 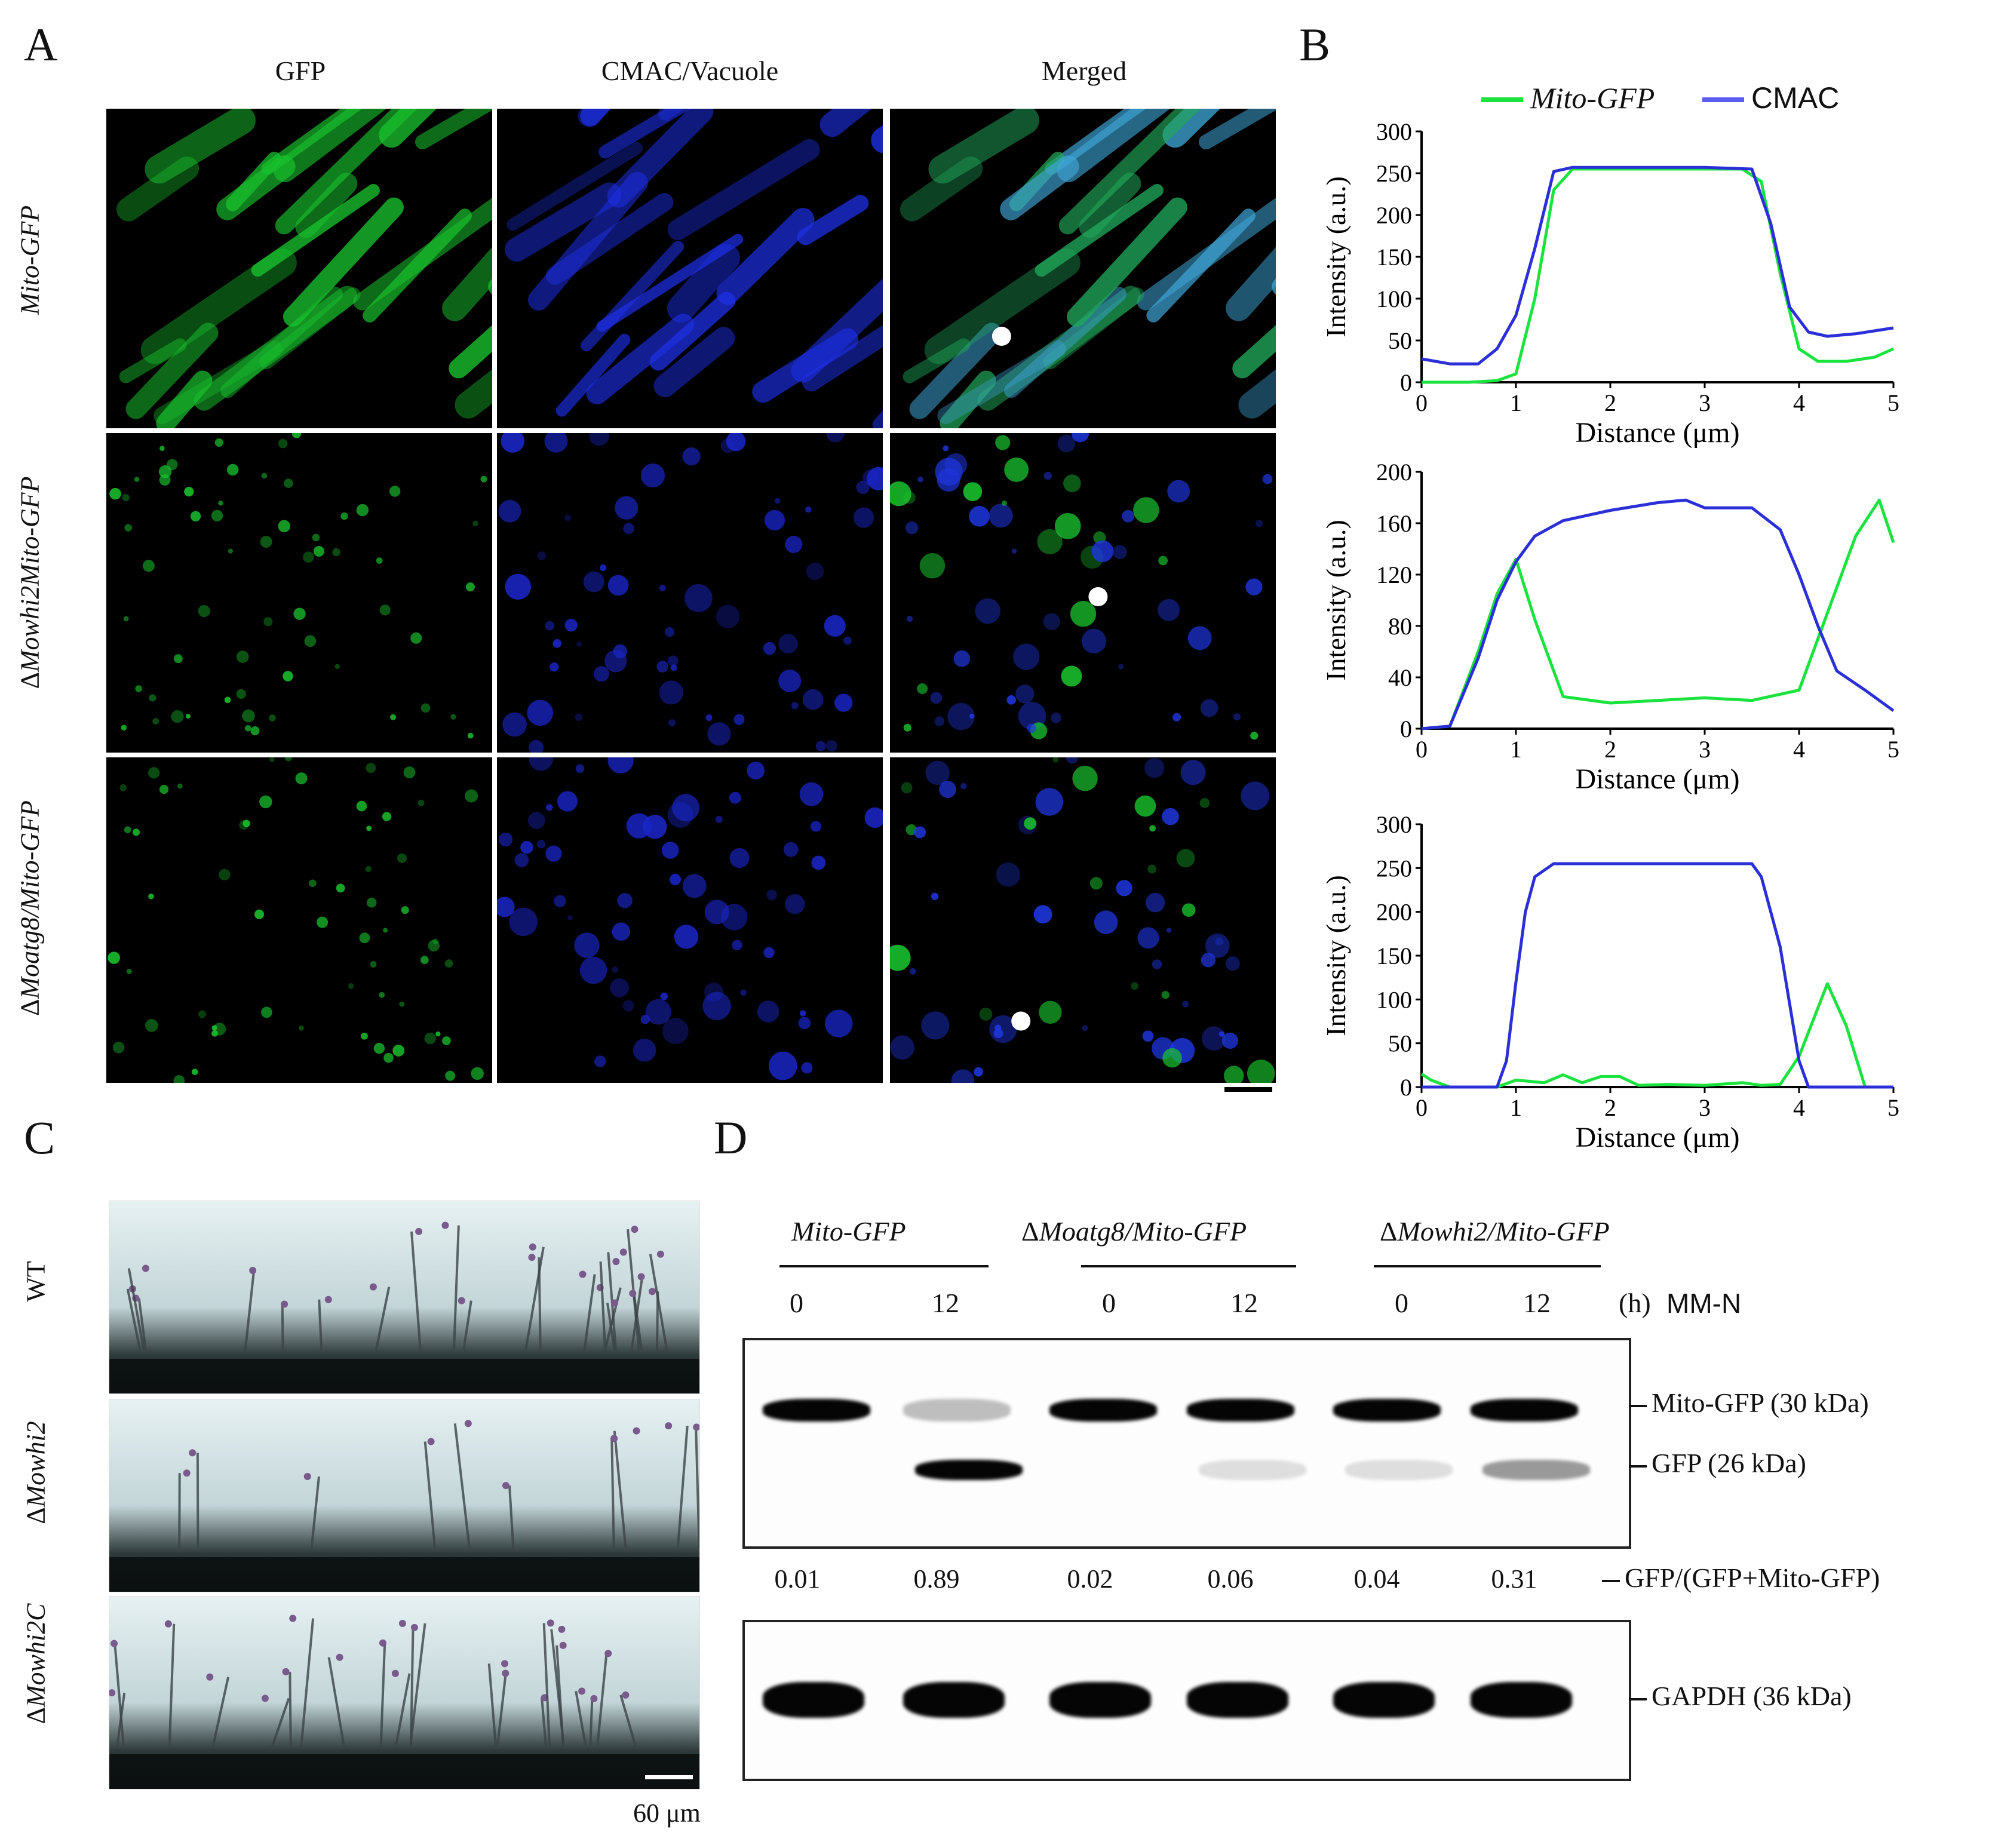 I want to click on timepoint-2: 12, so click(x=946, y=1303).